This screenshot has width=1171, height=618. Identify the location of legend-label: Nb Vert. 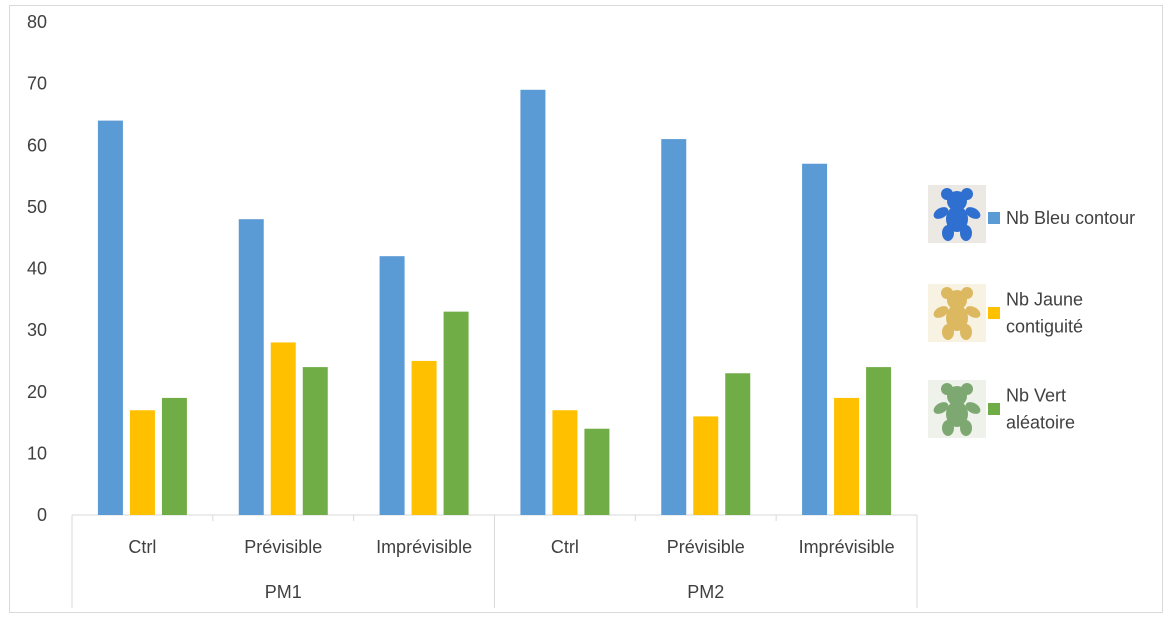
(1036, 396).